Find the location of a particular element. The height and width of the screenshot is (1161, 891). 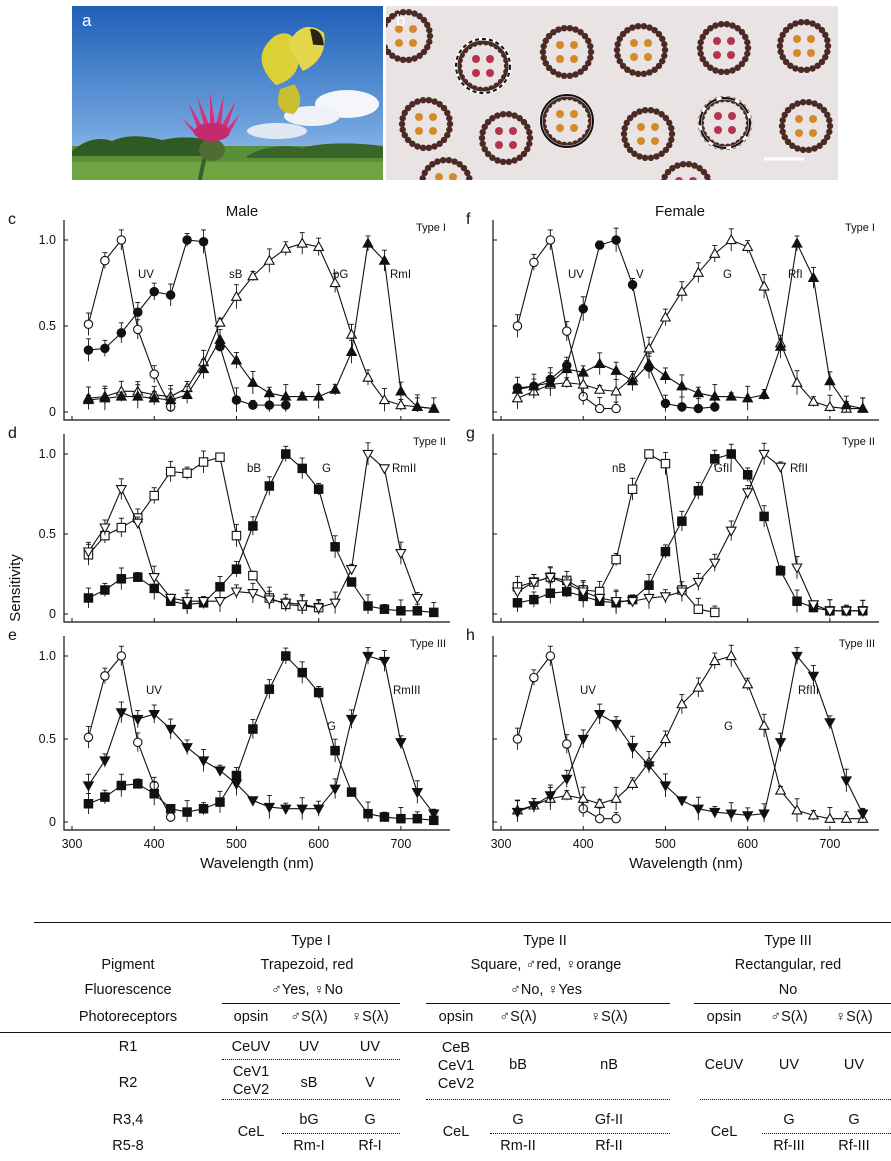

series-label-UV: UV is located at coordinates (588, 691).